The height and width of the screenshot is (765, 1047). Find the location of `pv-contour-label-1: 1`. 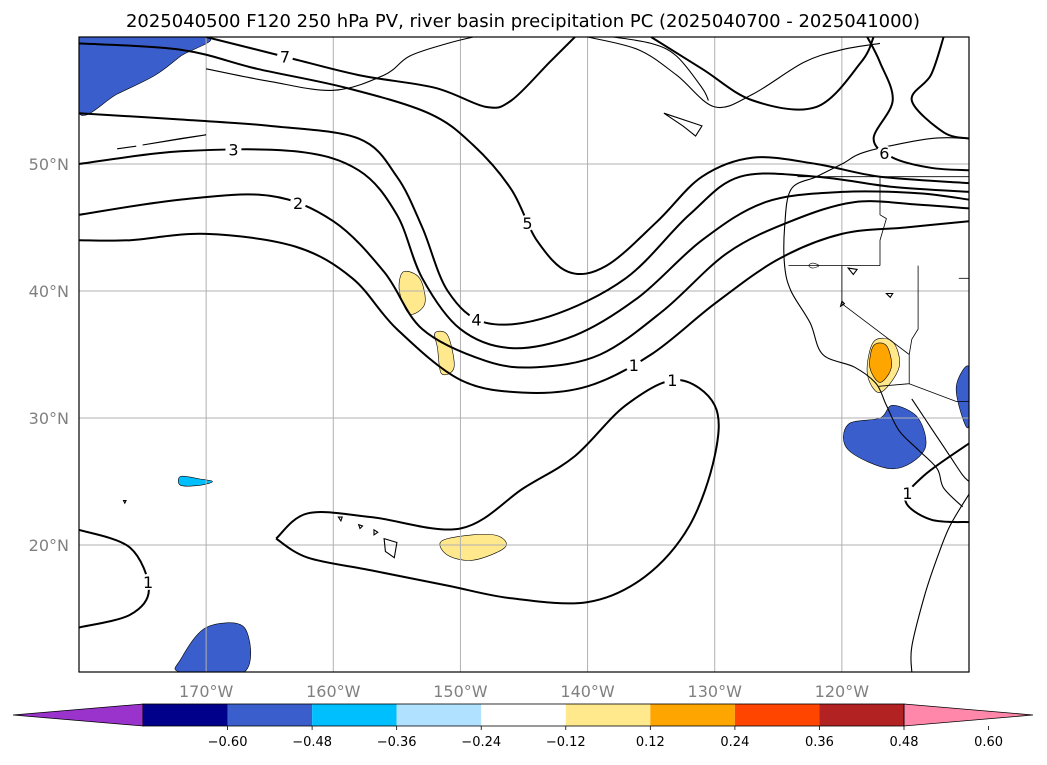

pv-contour-label-1: 1 is located at coordinates (672, 380).